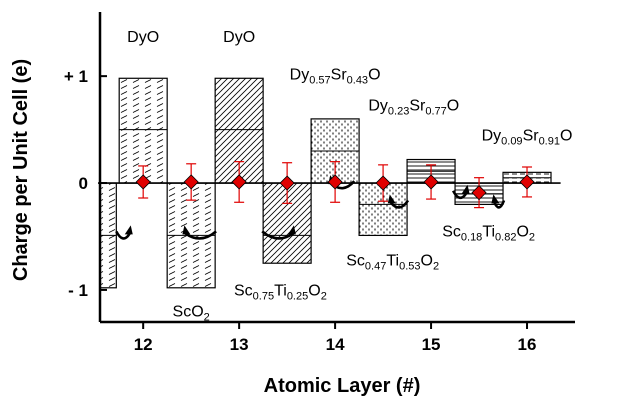  Describe the element at coordinates (527, 344) in the screenshot. I see `x-tick-label-4: 16` at that location.